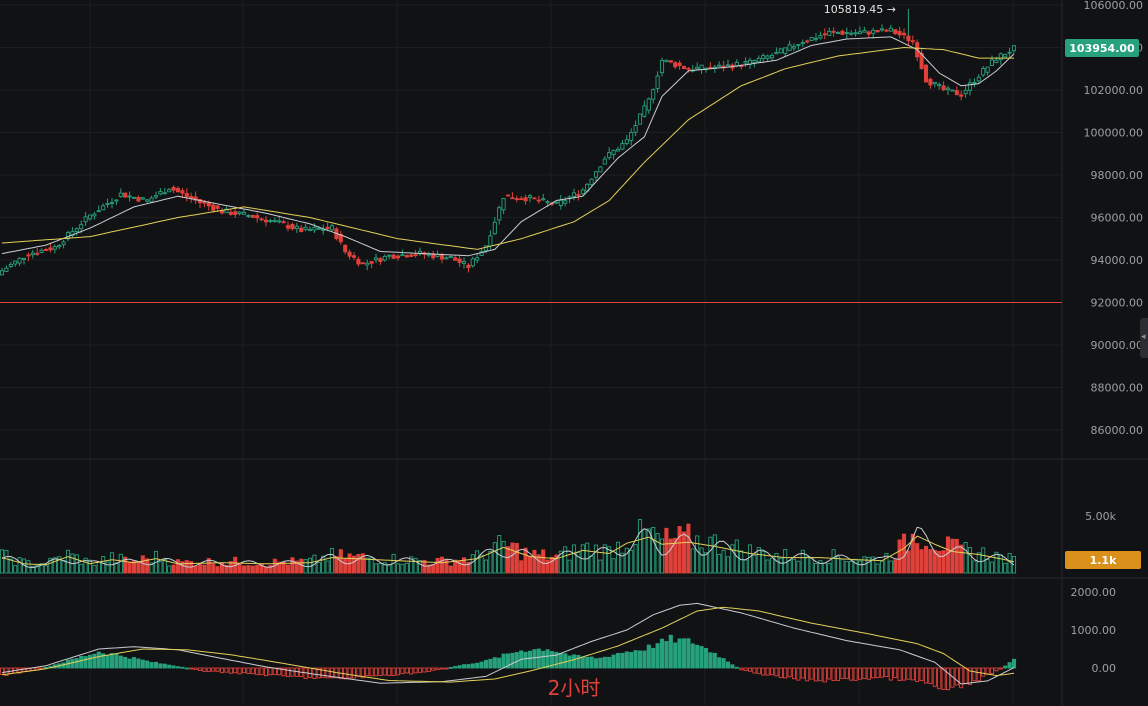 Image resolution: width=1148 pixels, height=706 pixels. I want to click on volume-tick-label-0: 5.00k, so click(1100, 516).